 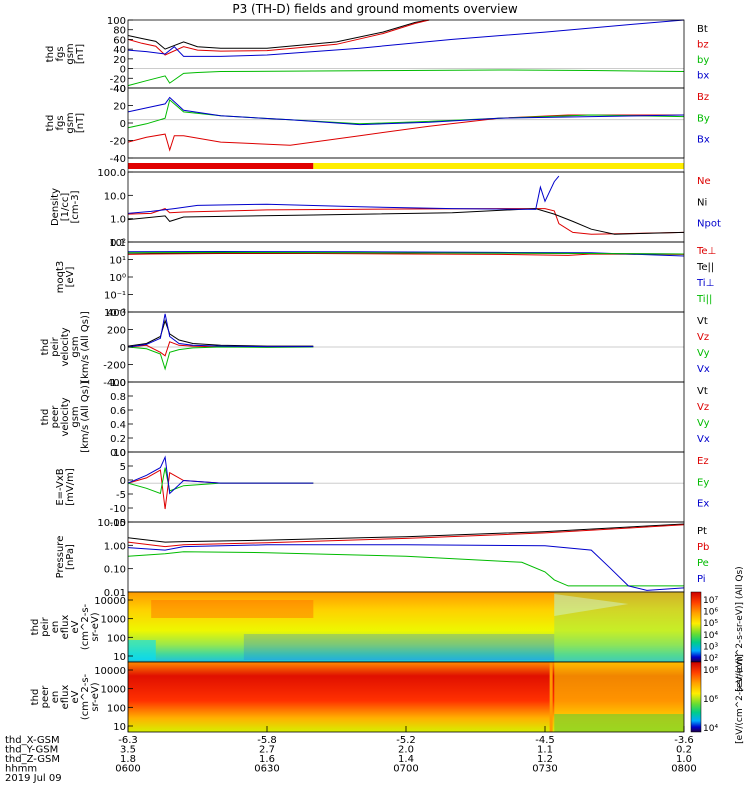 What do you see at coordinates (406, 111) in the screenshot?
I see `series-line-Bx` at bounding box center [406, 111].